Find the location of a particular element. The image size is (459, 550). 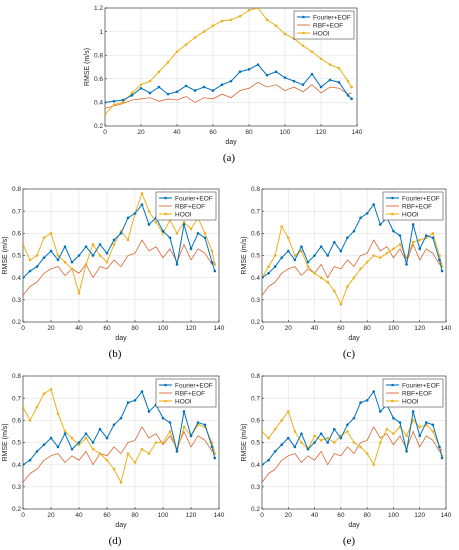

y-tick-label: 1.2 is located at coordinates (98, 8).